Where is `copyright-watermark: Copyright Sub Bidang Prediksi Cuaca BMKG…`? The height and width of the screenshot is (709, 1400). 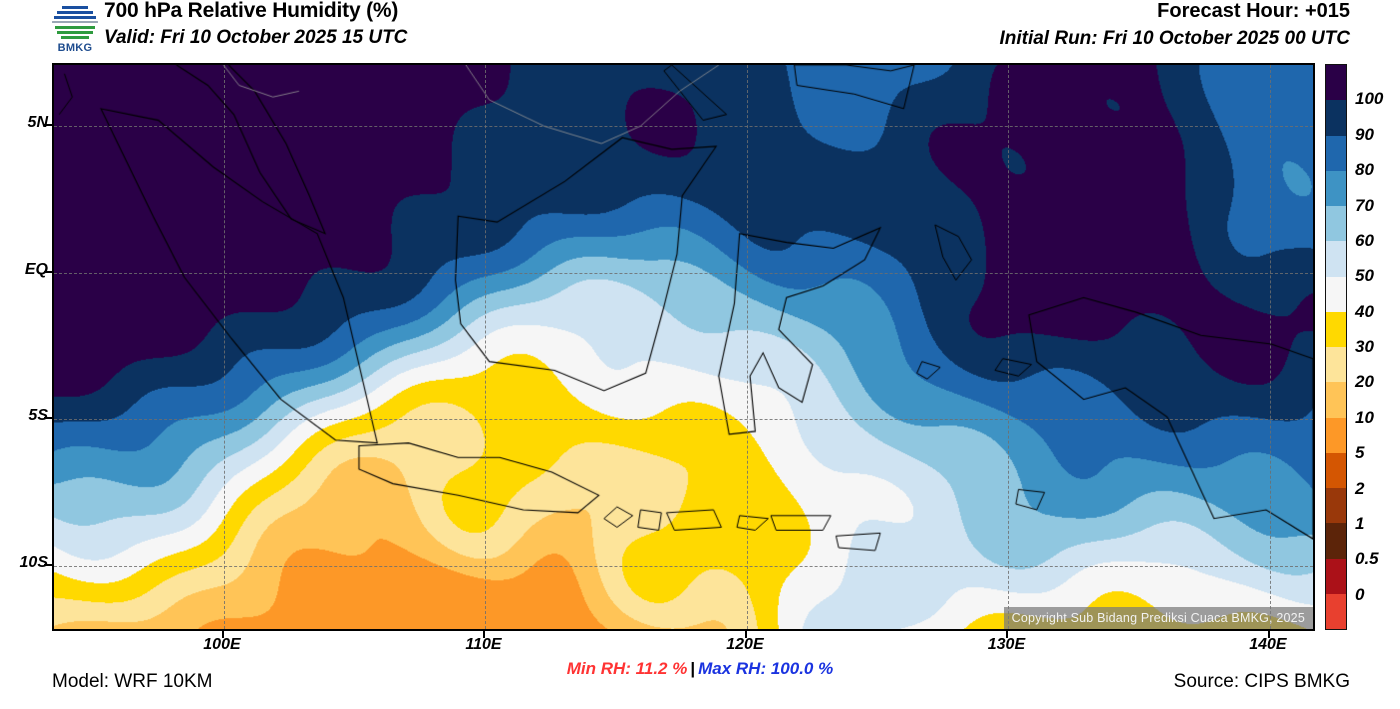 copyright-watermark: Copyright Sub Bidang Prediksi Cuaca BMKG… is located at coordinates (1158, 618).